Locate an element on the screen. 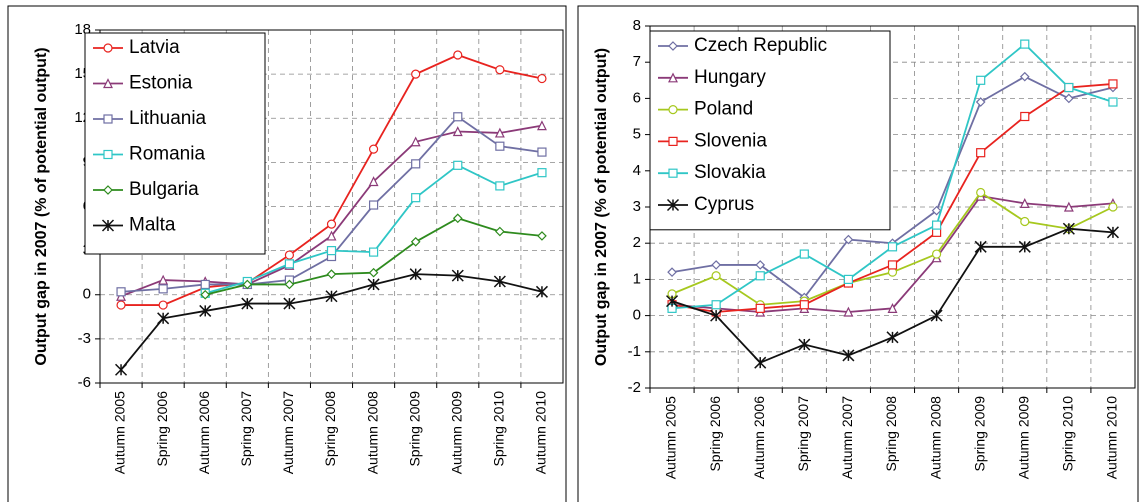 The height and width of the screenshot is (502, 1144). y-tick-label: 7 is located at coordinates (637, 61).